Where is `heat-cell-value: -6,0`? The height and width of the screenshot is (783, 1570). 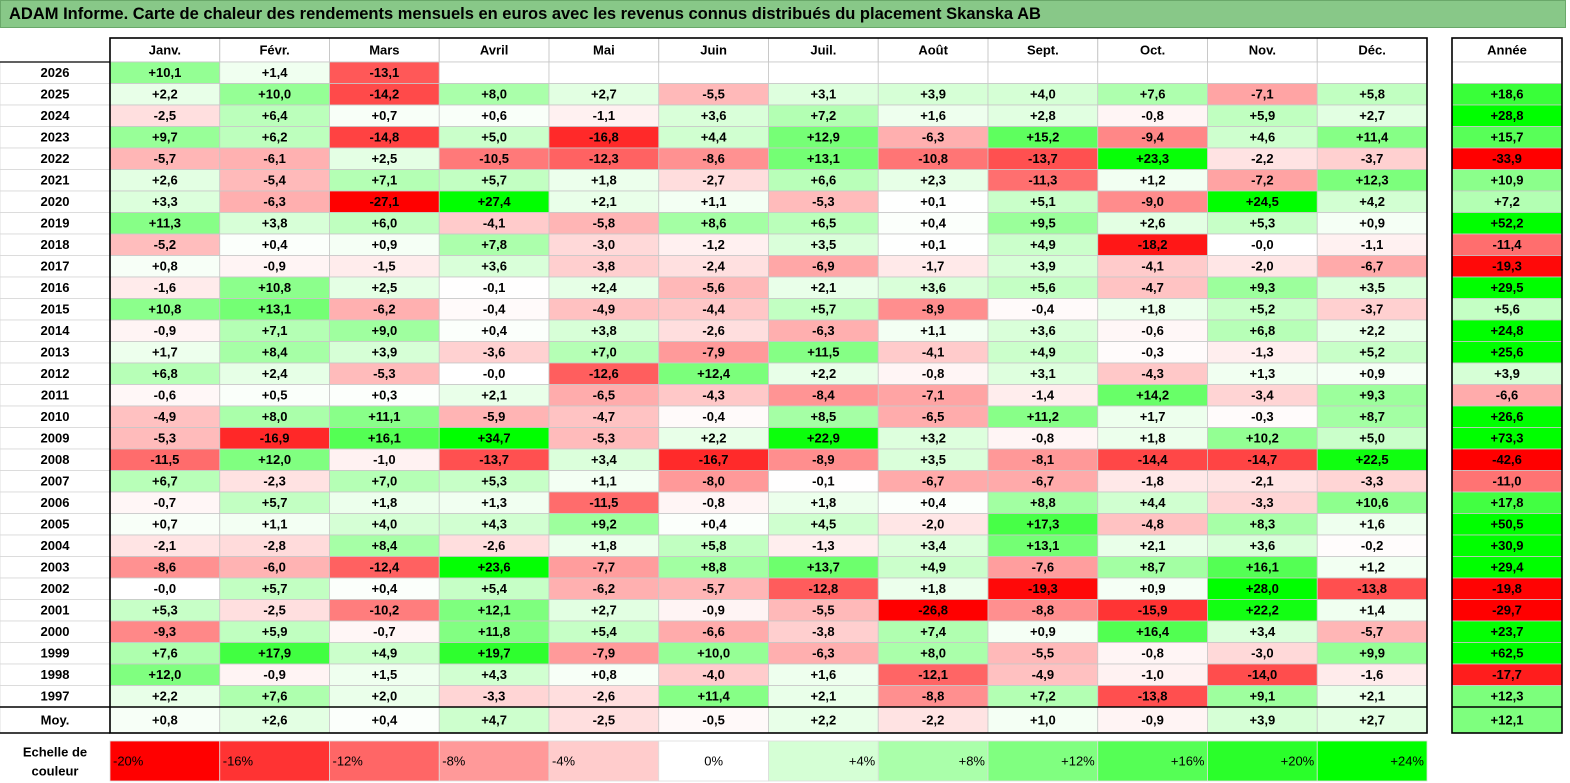 heat-cell-value: -6,0 is located at coordinates (274, 567).